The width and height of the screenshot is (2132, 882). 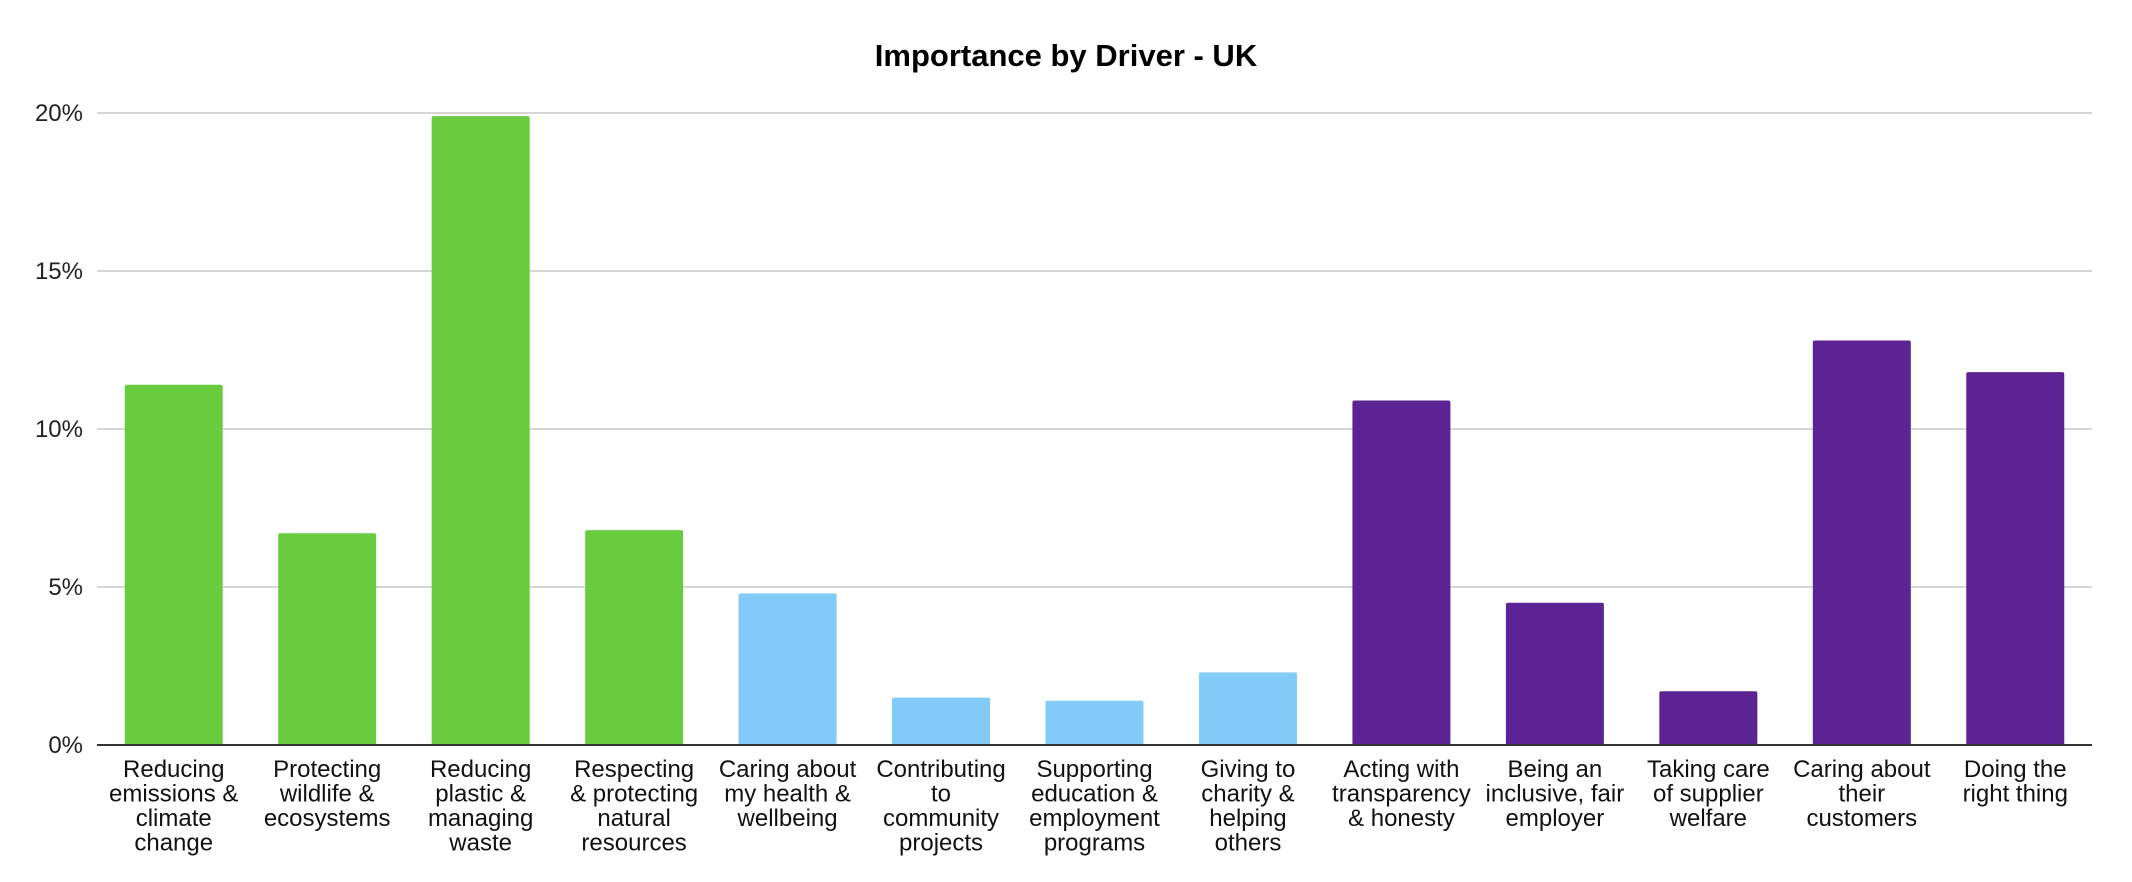 What do you see at coordinates (59, 271) in the screenshot?
I see `y-tick-label: 15%` at bounding box center [59, 271].